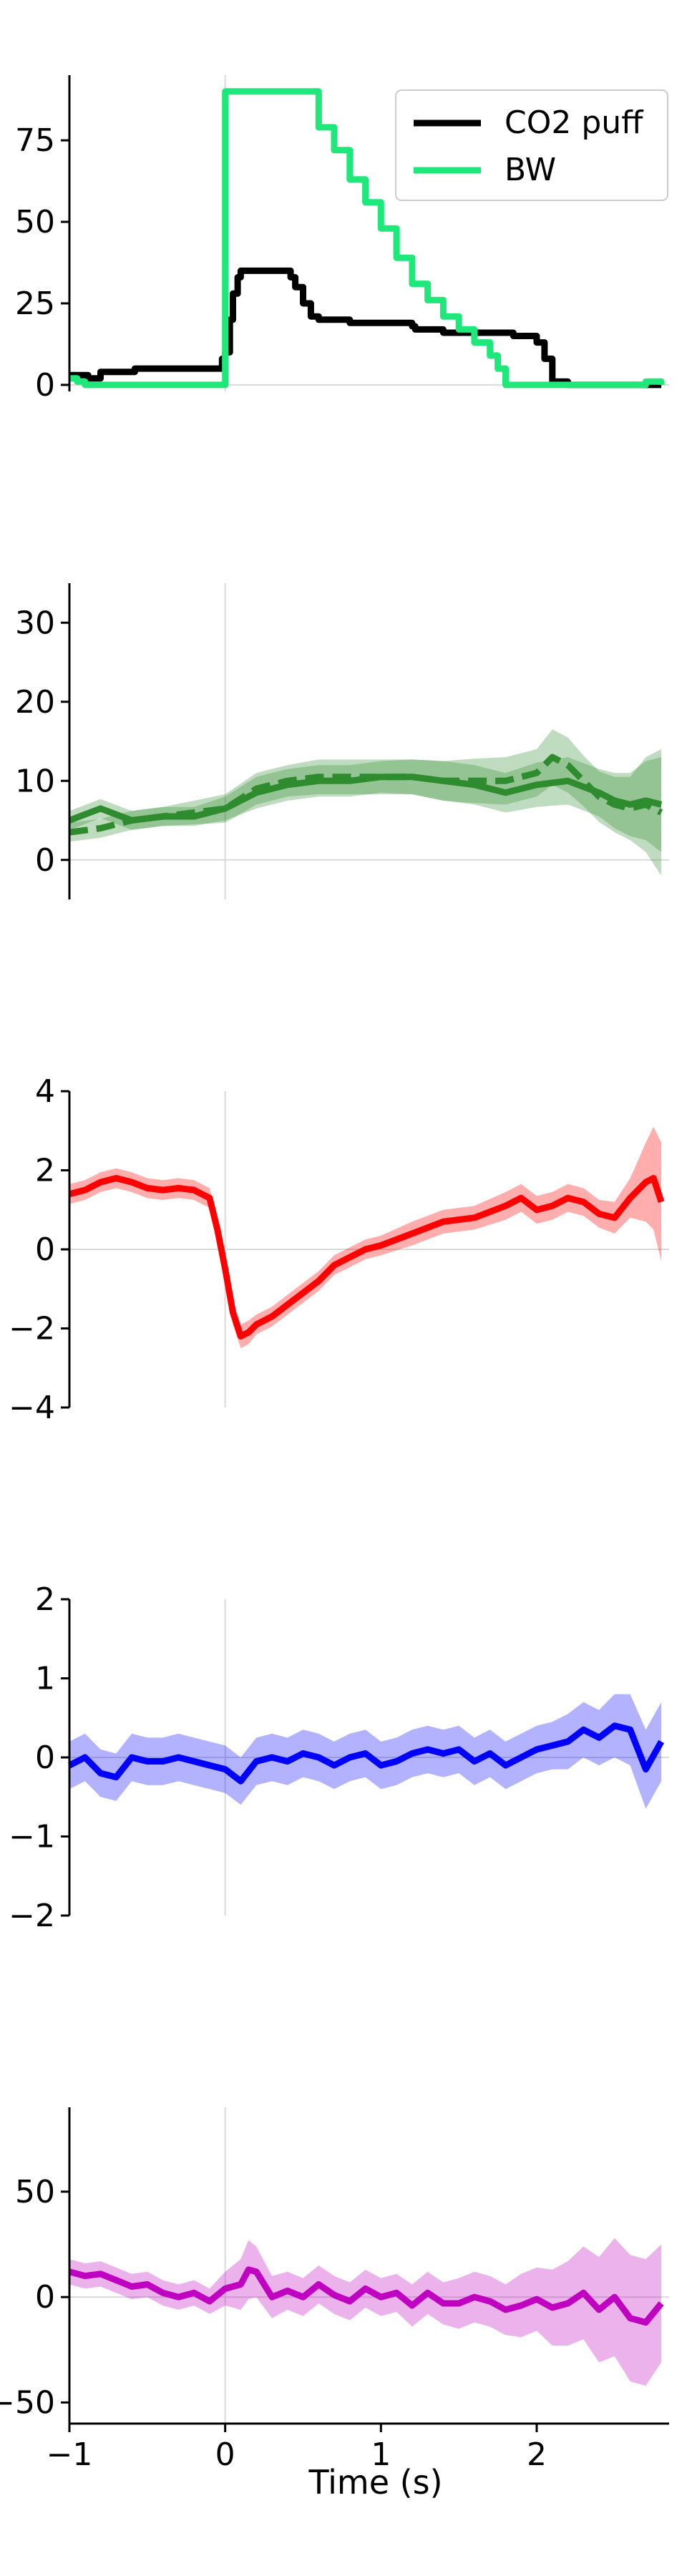  I want to click on y-tick-label: 1, so click(45, 1679).